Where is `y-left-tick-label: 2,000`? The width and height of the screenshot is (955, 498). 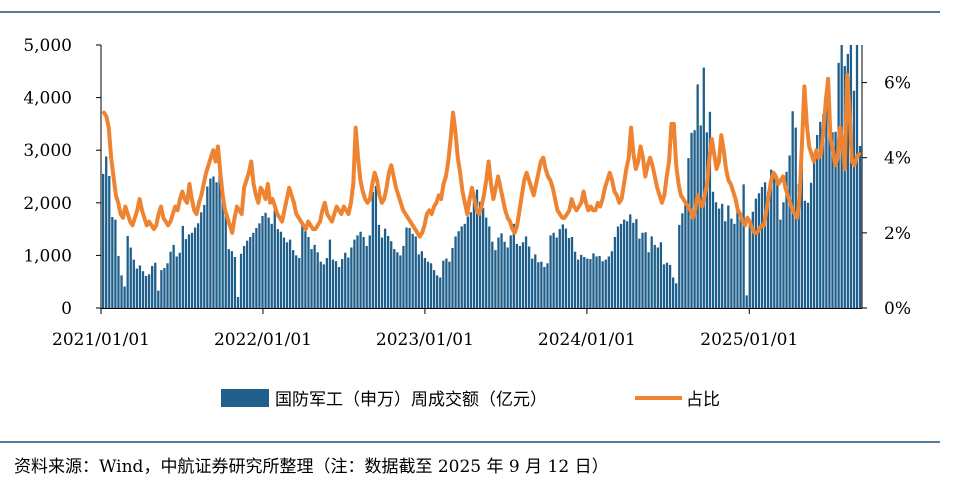
y-left-tick-label: 2,000 is located at coordinates (47, 204).